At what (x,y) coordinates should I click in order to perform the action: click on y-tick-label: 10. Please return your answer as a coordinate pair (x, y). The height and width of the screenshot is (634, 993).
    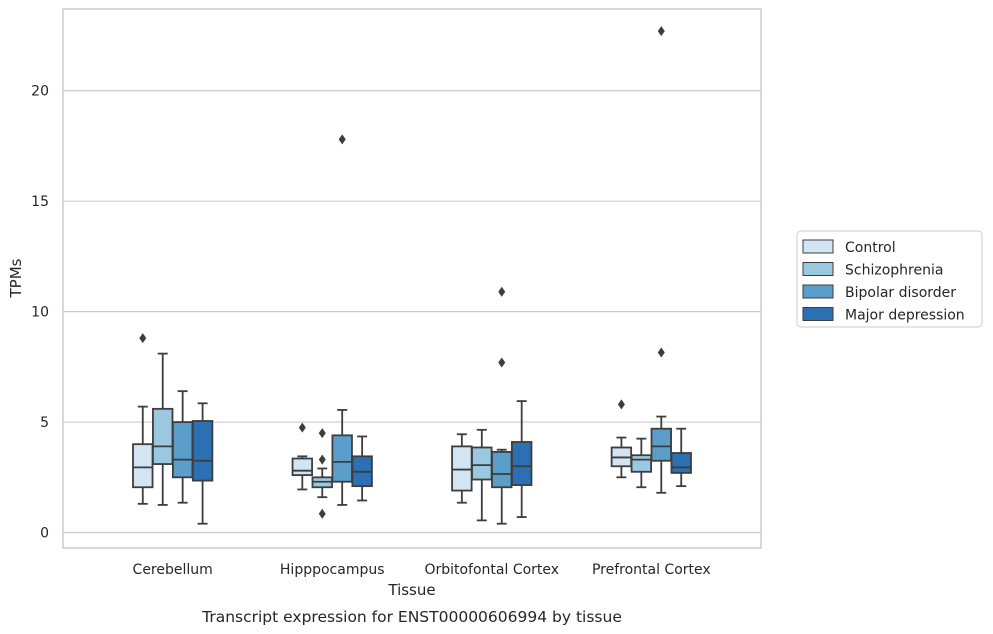
    Looking at the image, I should click on (40, 313).